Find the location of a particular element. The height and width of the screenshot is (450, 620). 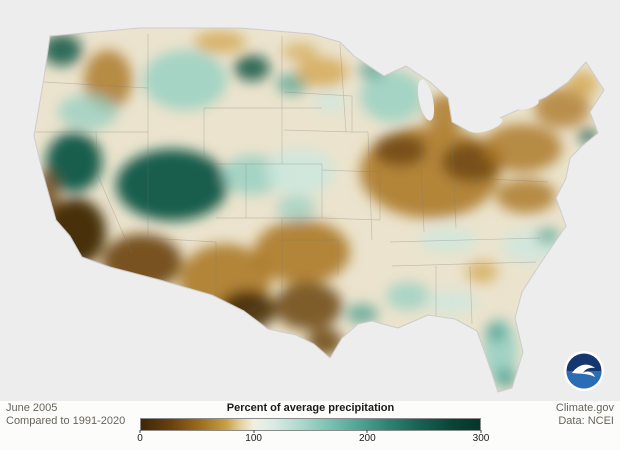

data-source: Data: NCEI is located at coordinates (586, 421).